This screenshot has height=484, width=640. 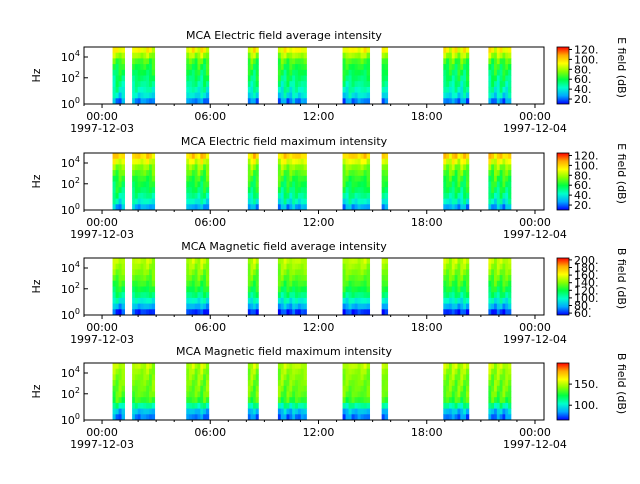 I want to click on x-tick-label: 06:00, so click(x=210, y=327).